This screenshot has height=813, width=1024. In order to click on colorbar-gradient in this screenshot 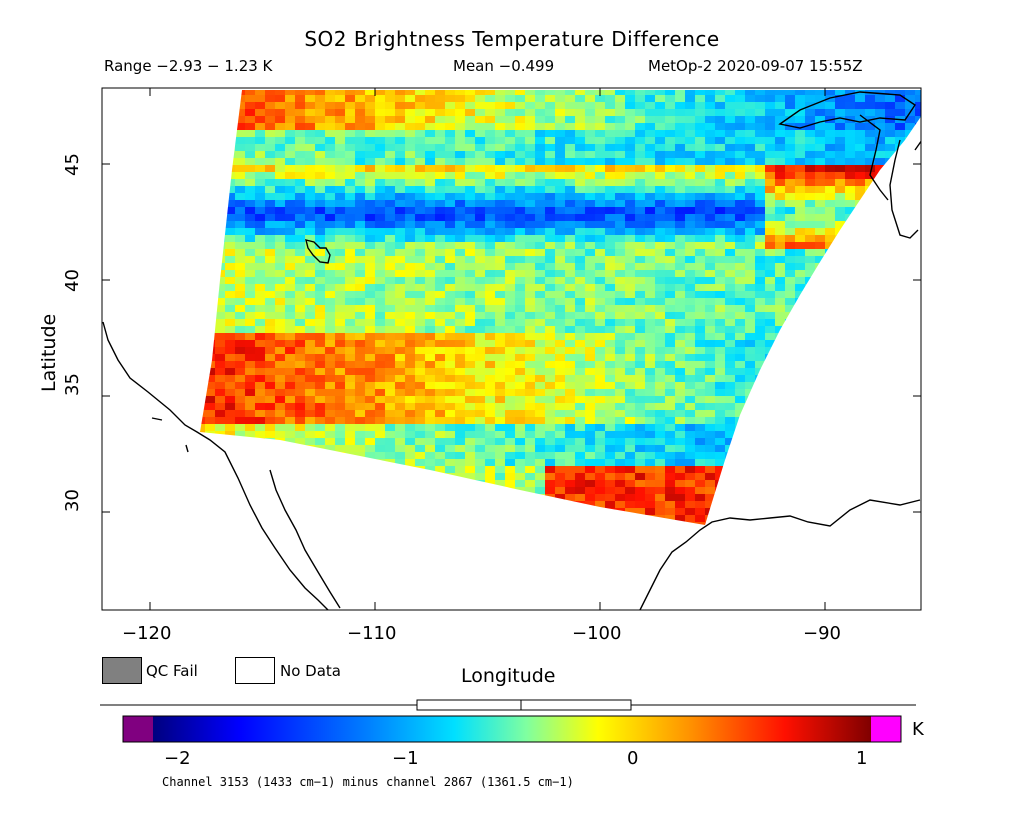, I will do `click(512, 729)`.